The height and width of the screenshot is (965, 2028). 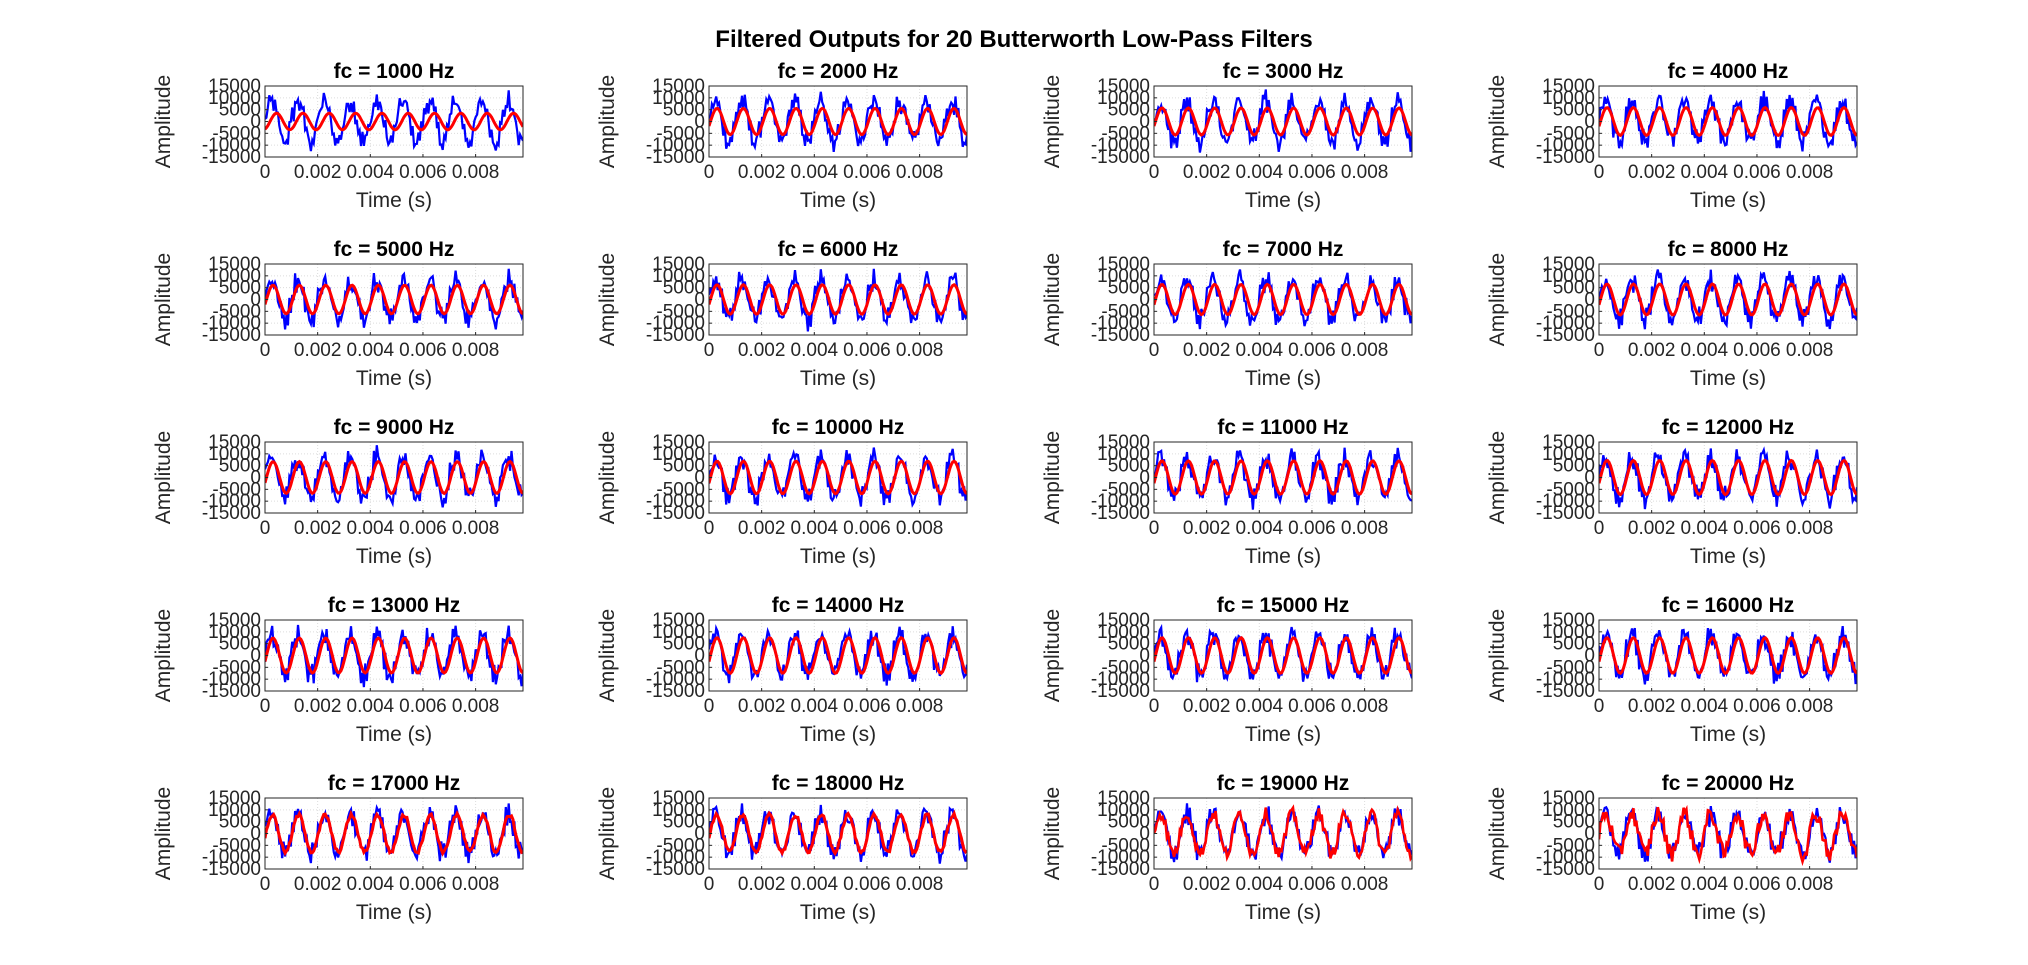 I want to click on subplot-title: fc = 5000 Hz, so click(x=394, y=249).